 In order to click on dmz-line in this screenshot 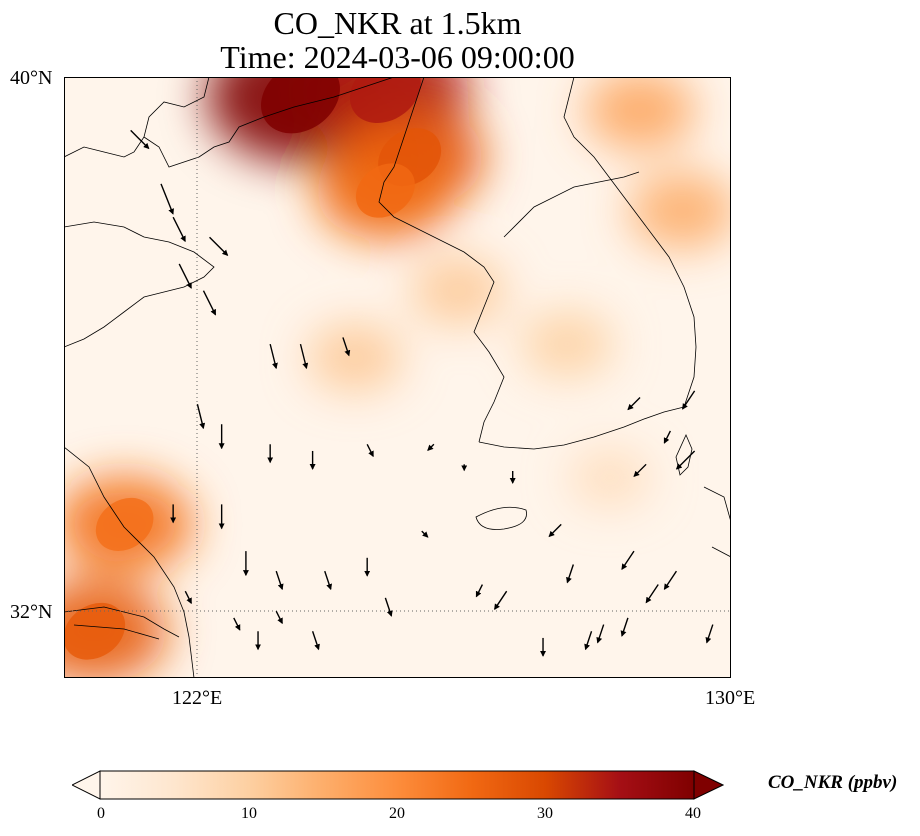, I will do `click(571, 204)`.